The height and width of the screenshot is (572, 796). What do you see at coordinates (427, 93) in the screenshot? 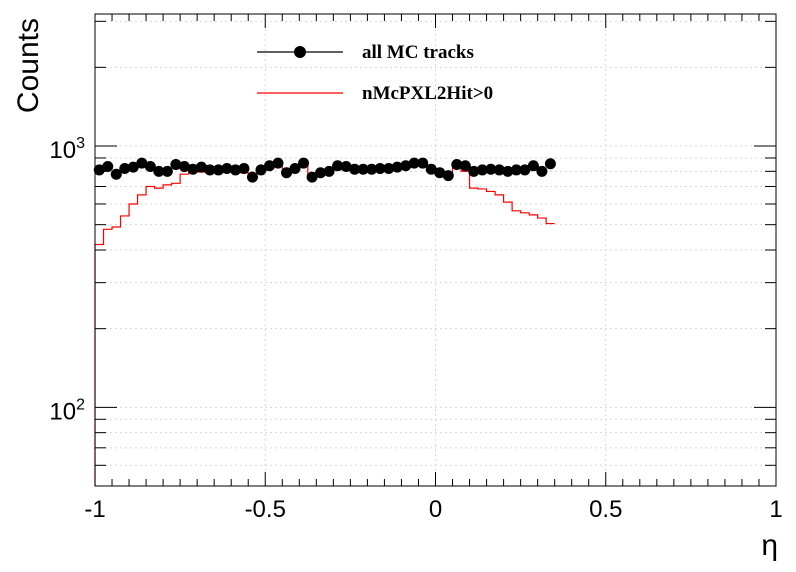
I see `legend-label-nmcpxl2hit: nMcPXL2Hit>0` at bounding box center [427, 93].